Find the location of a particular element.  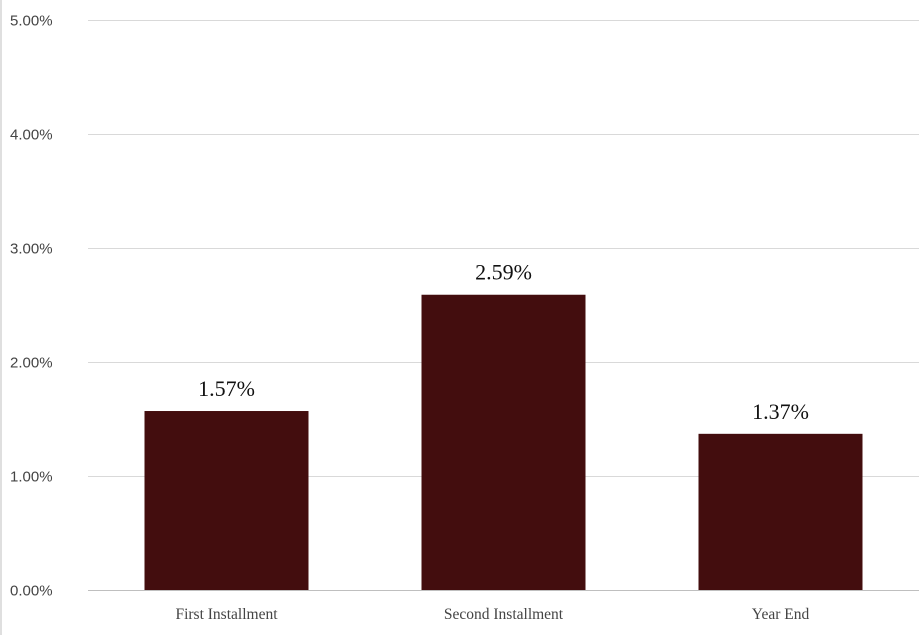

y-tick-label: 4.00% is located at coordinates (31, 135).